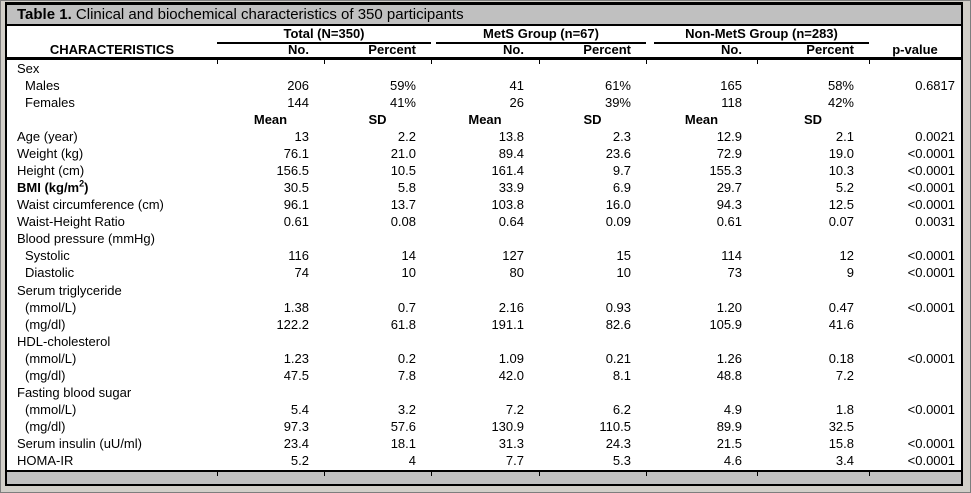  I want to click on cell-value: 72.9, so click(729, 153).